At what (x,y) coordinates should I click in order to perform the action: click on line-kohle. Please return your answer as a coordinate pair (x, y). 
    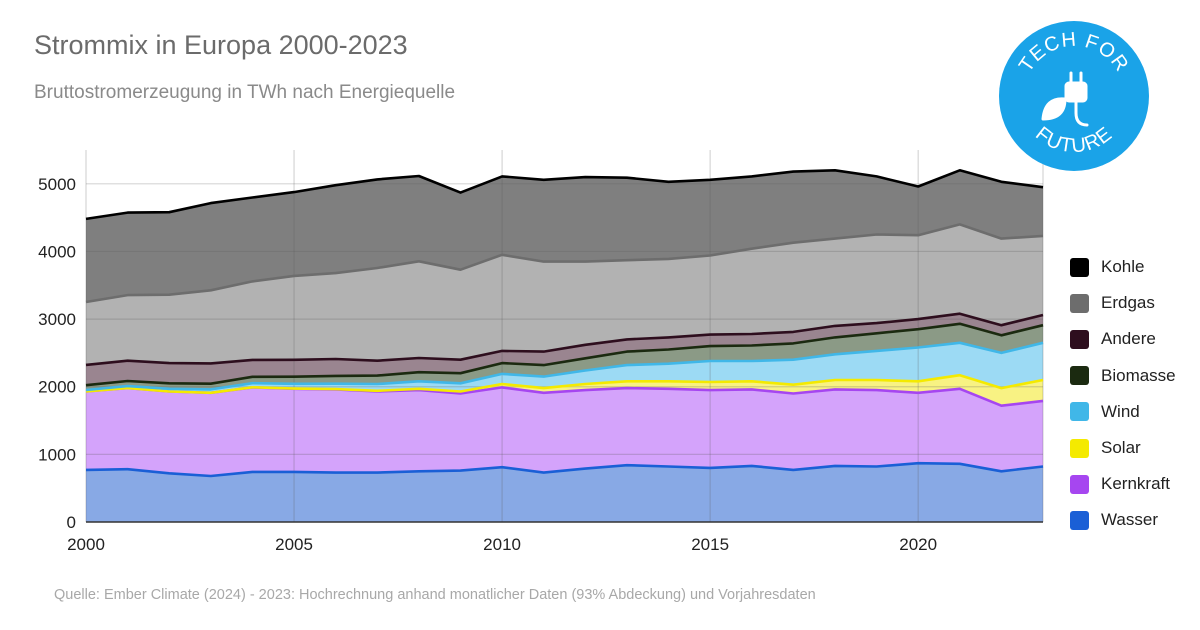
    Looking at the image, I should click on (564, 195).